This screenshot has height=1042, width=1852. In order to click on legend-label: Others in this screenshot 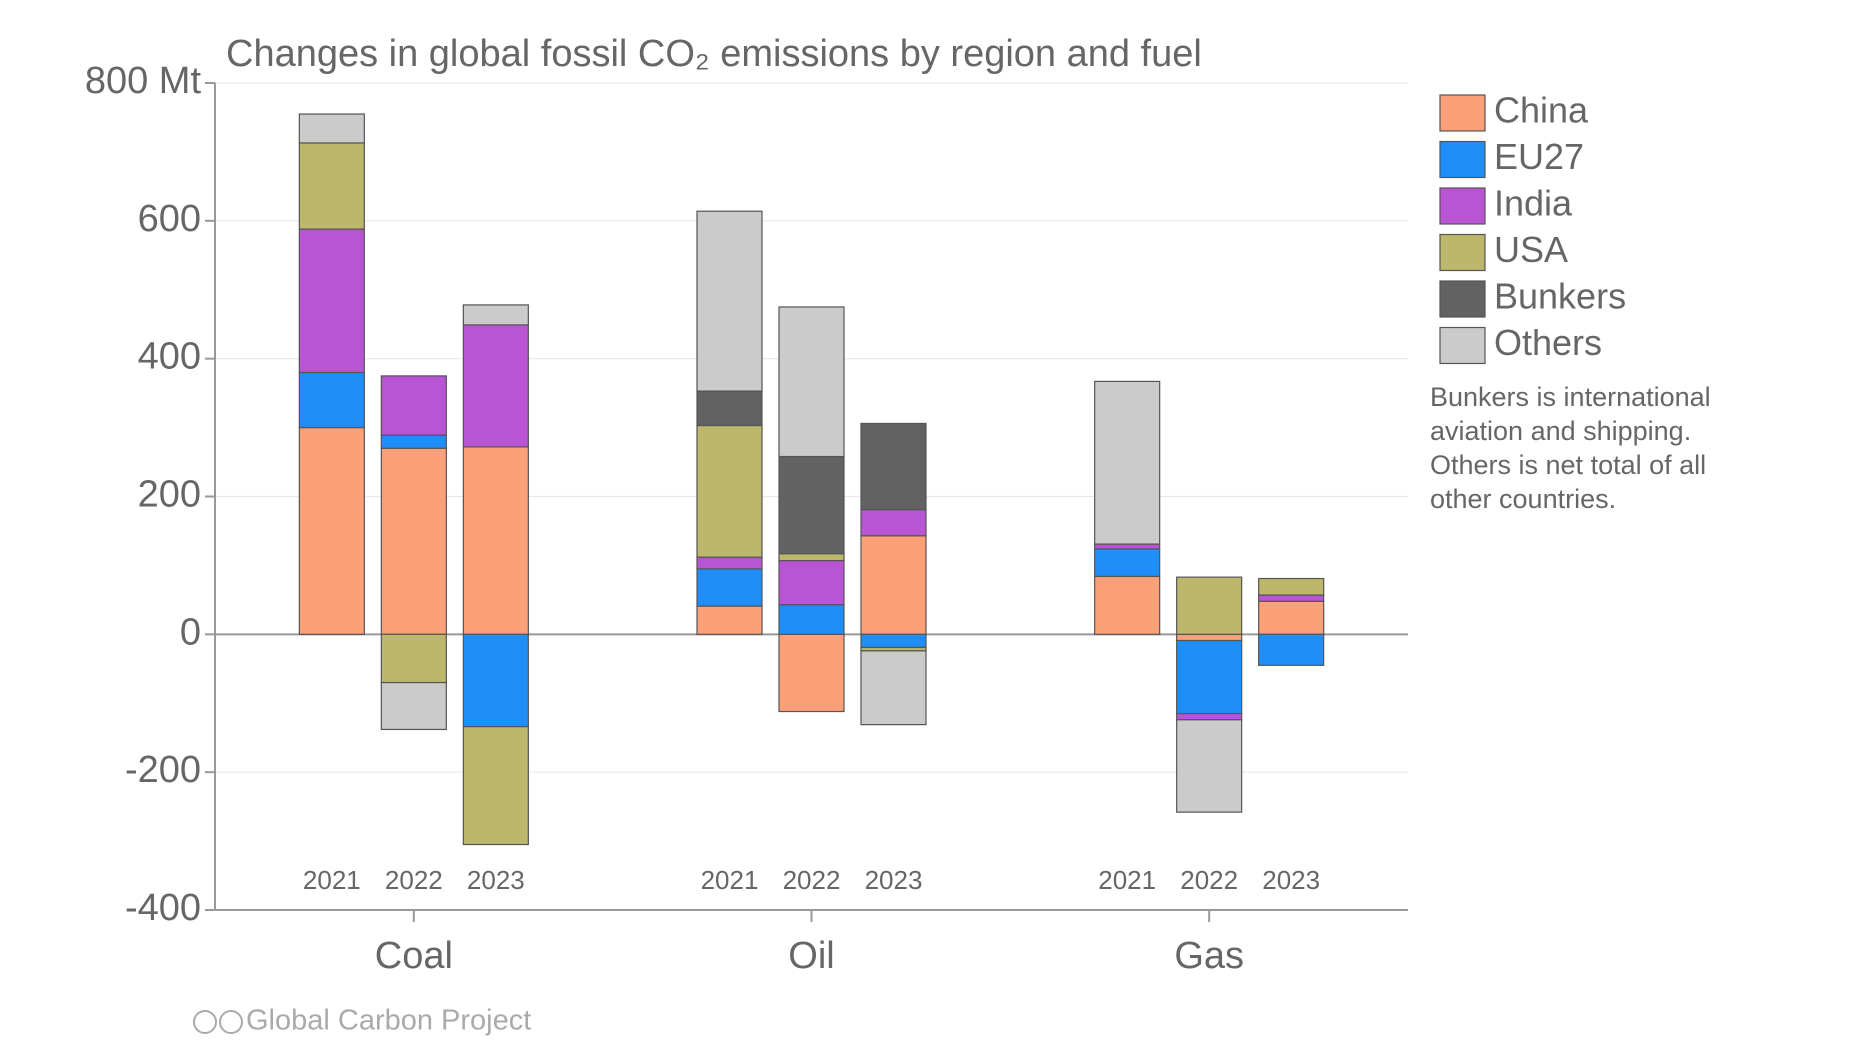, I will do `click(1548, 342)`.